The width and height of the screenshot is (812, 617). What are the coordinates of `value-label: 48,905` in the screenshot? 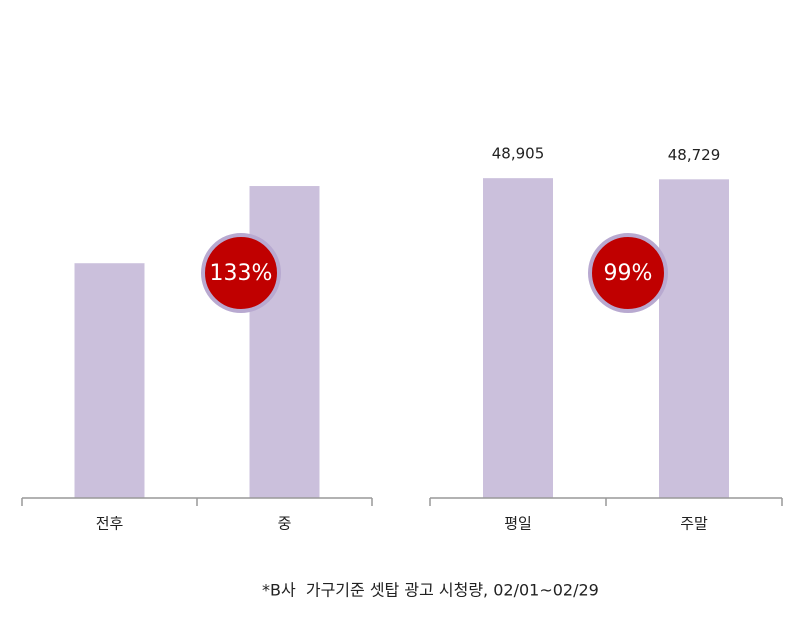 It's located at (518, 154).